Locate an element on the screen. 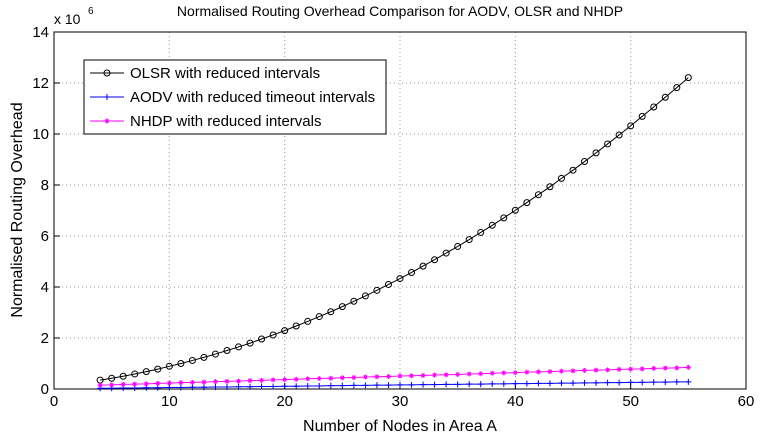 This screenshot has width=762, height=439. y-tick-label: 2 is located at coordinates (45, 338).